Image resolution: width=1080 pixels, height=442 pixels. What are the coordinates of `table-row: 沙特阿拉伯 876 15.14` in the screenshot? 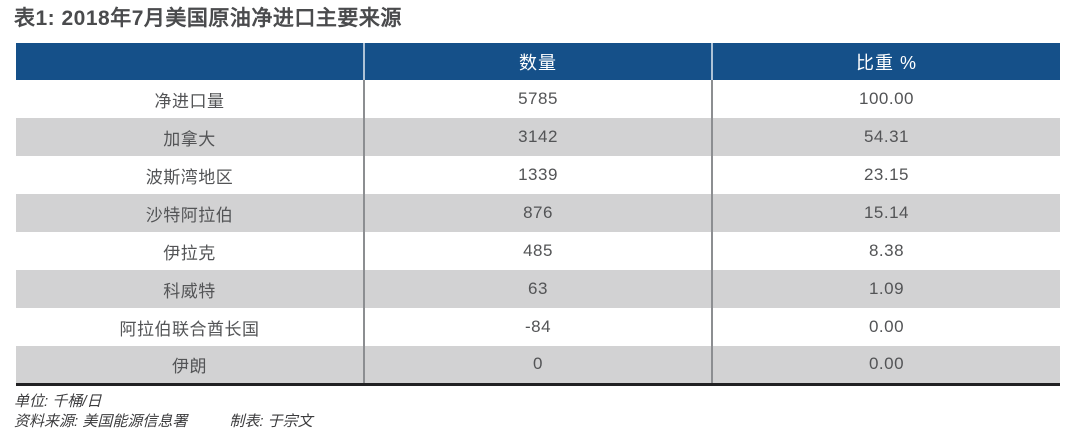 It's located at (538, 213).